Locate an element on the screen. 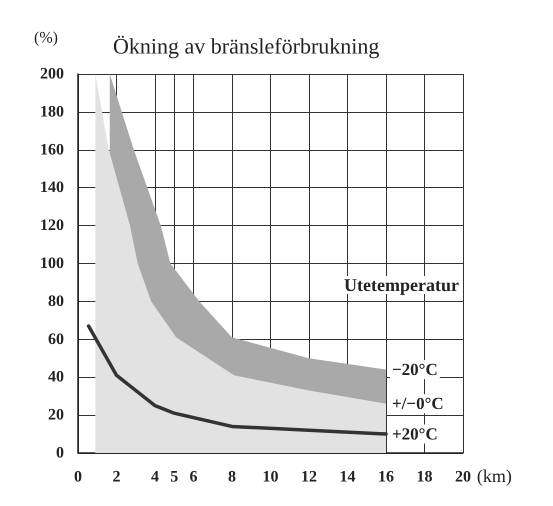 This screenshot has width=553, height=506. x-tick-label: 2 is located at coordinates (116, 477).